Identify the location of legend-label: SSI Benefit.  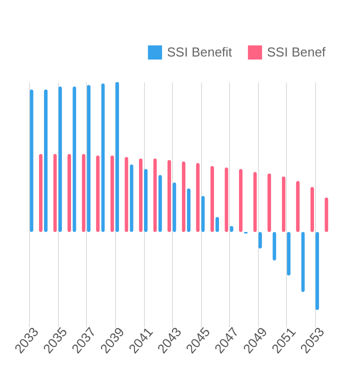
(199, 52).